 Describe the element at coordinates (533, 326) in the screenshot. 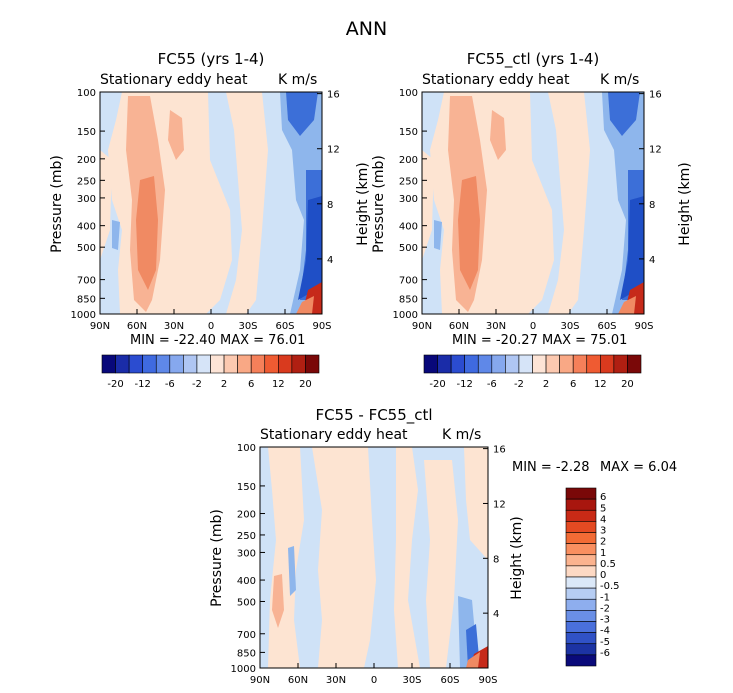

I see `panel2-xtick-label: 0` at that location.